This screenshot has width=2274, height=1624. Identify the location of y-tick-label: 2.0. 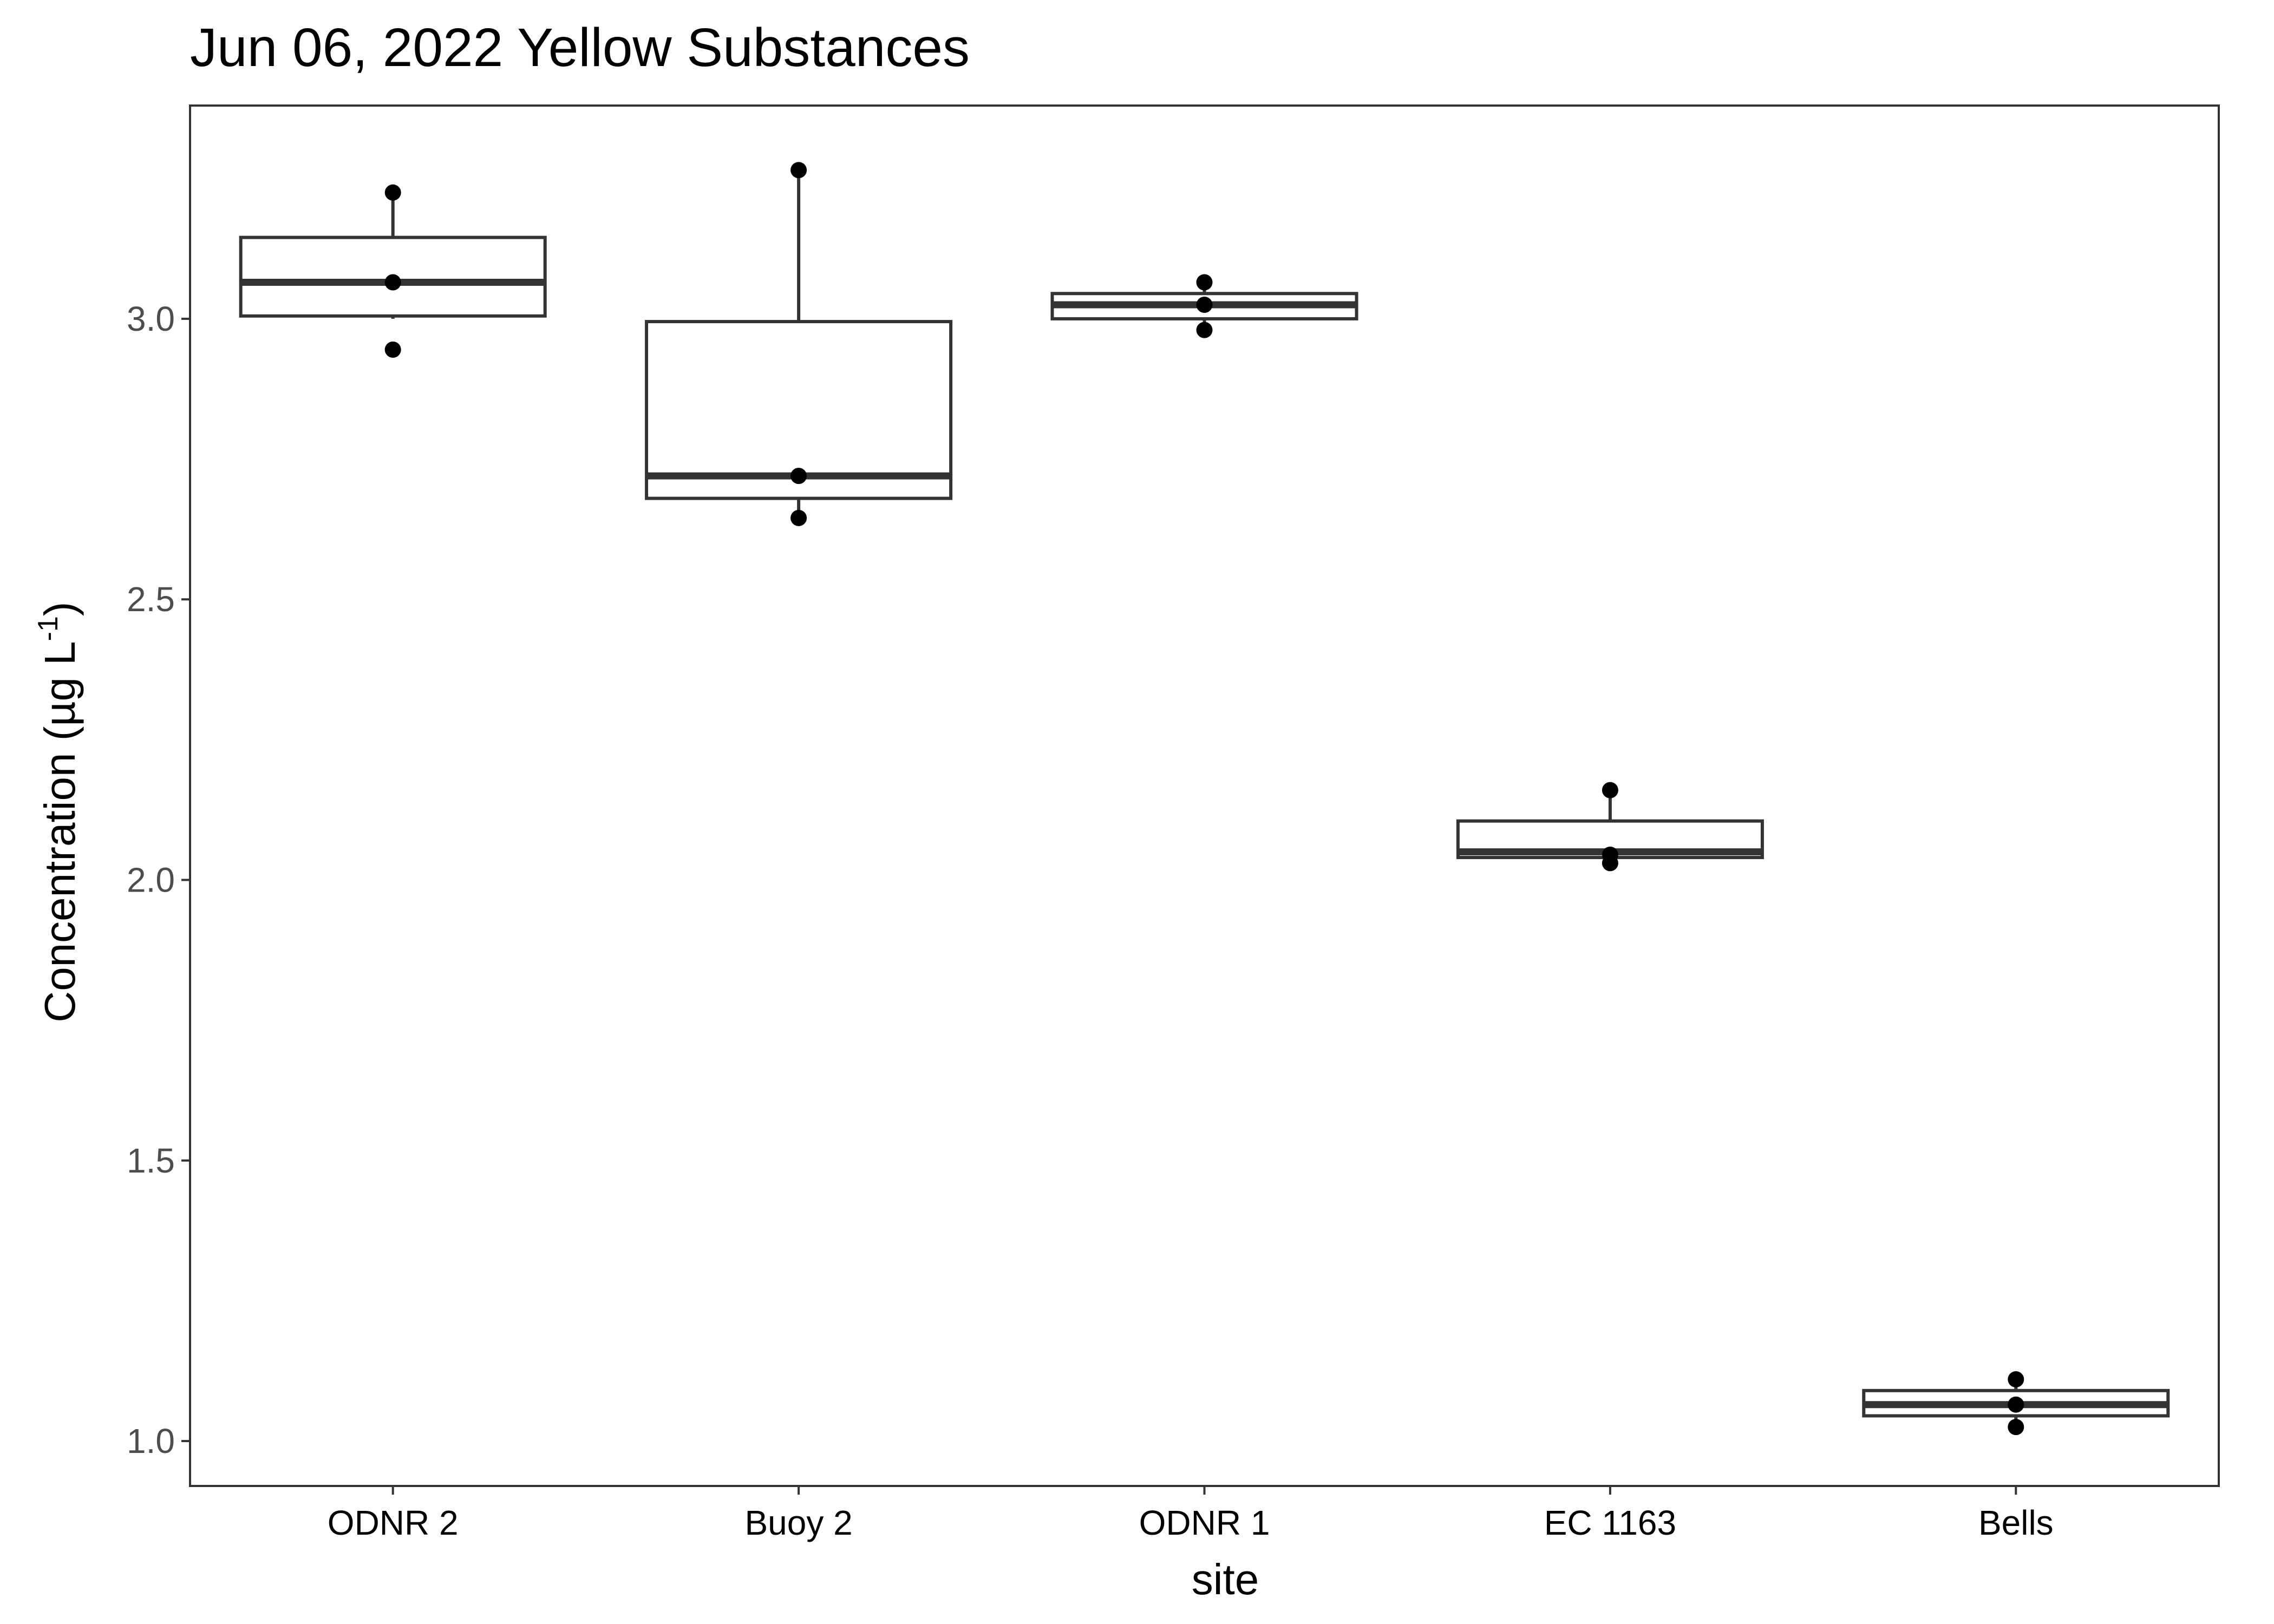
(151, 879).